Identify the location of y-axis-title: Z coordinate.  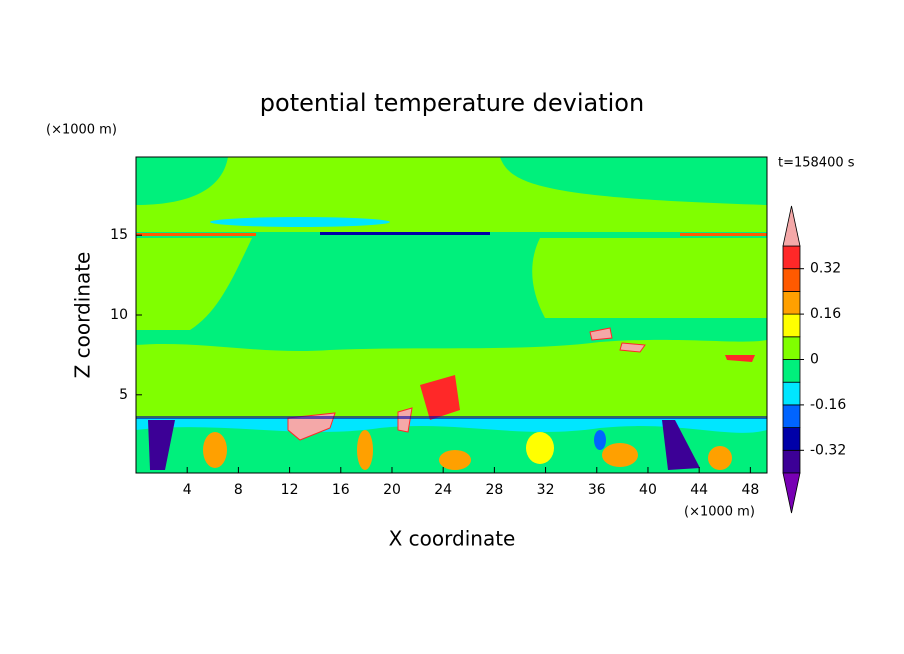
(83, 315).